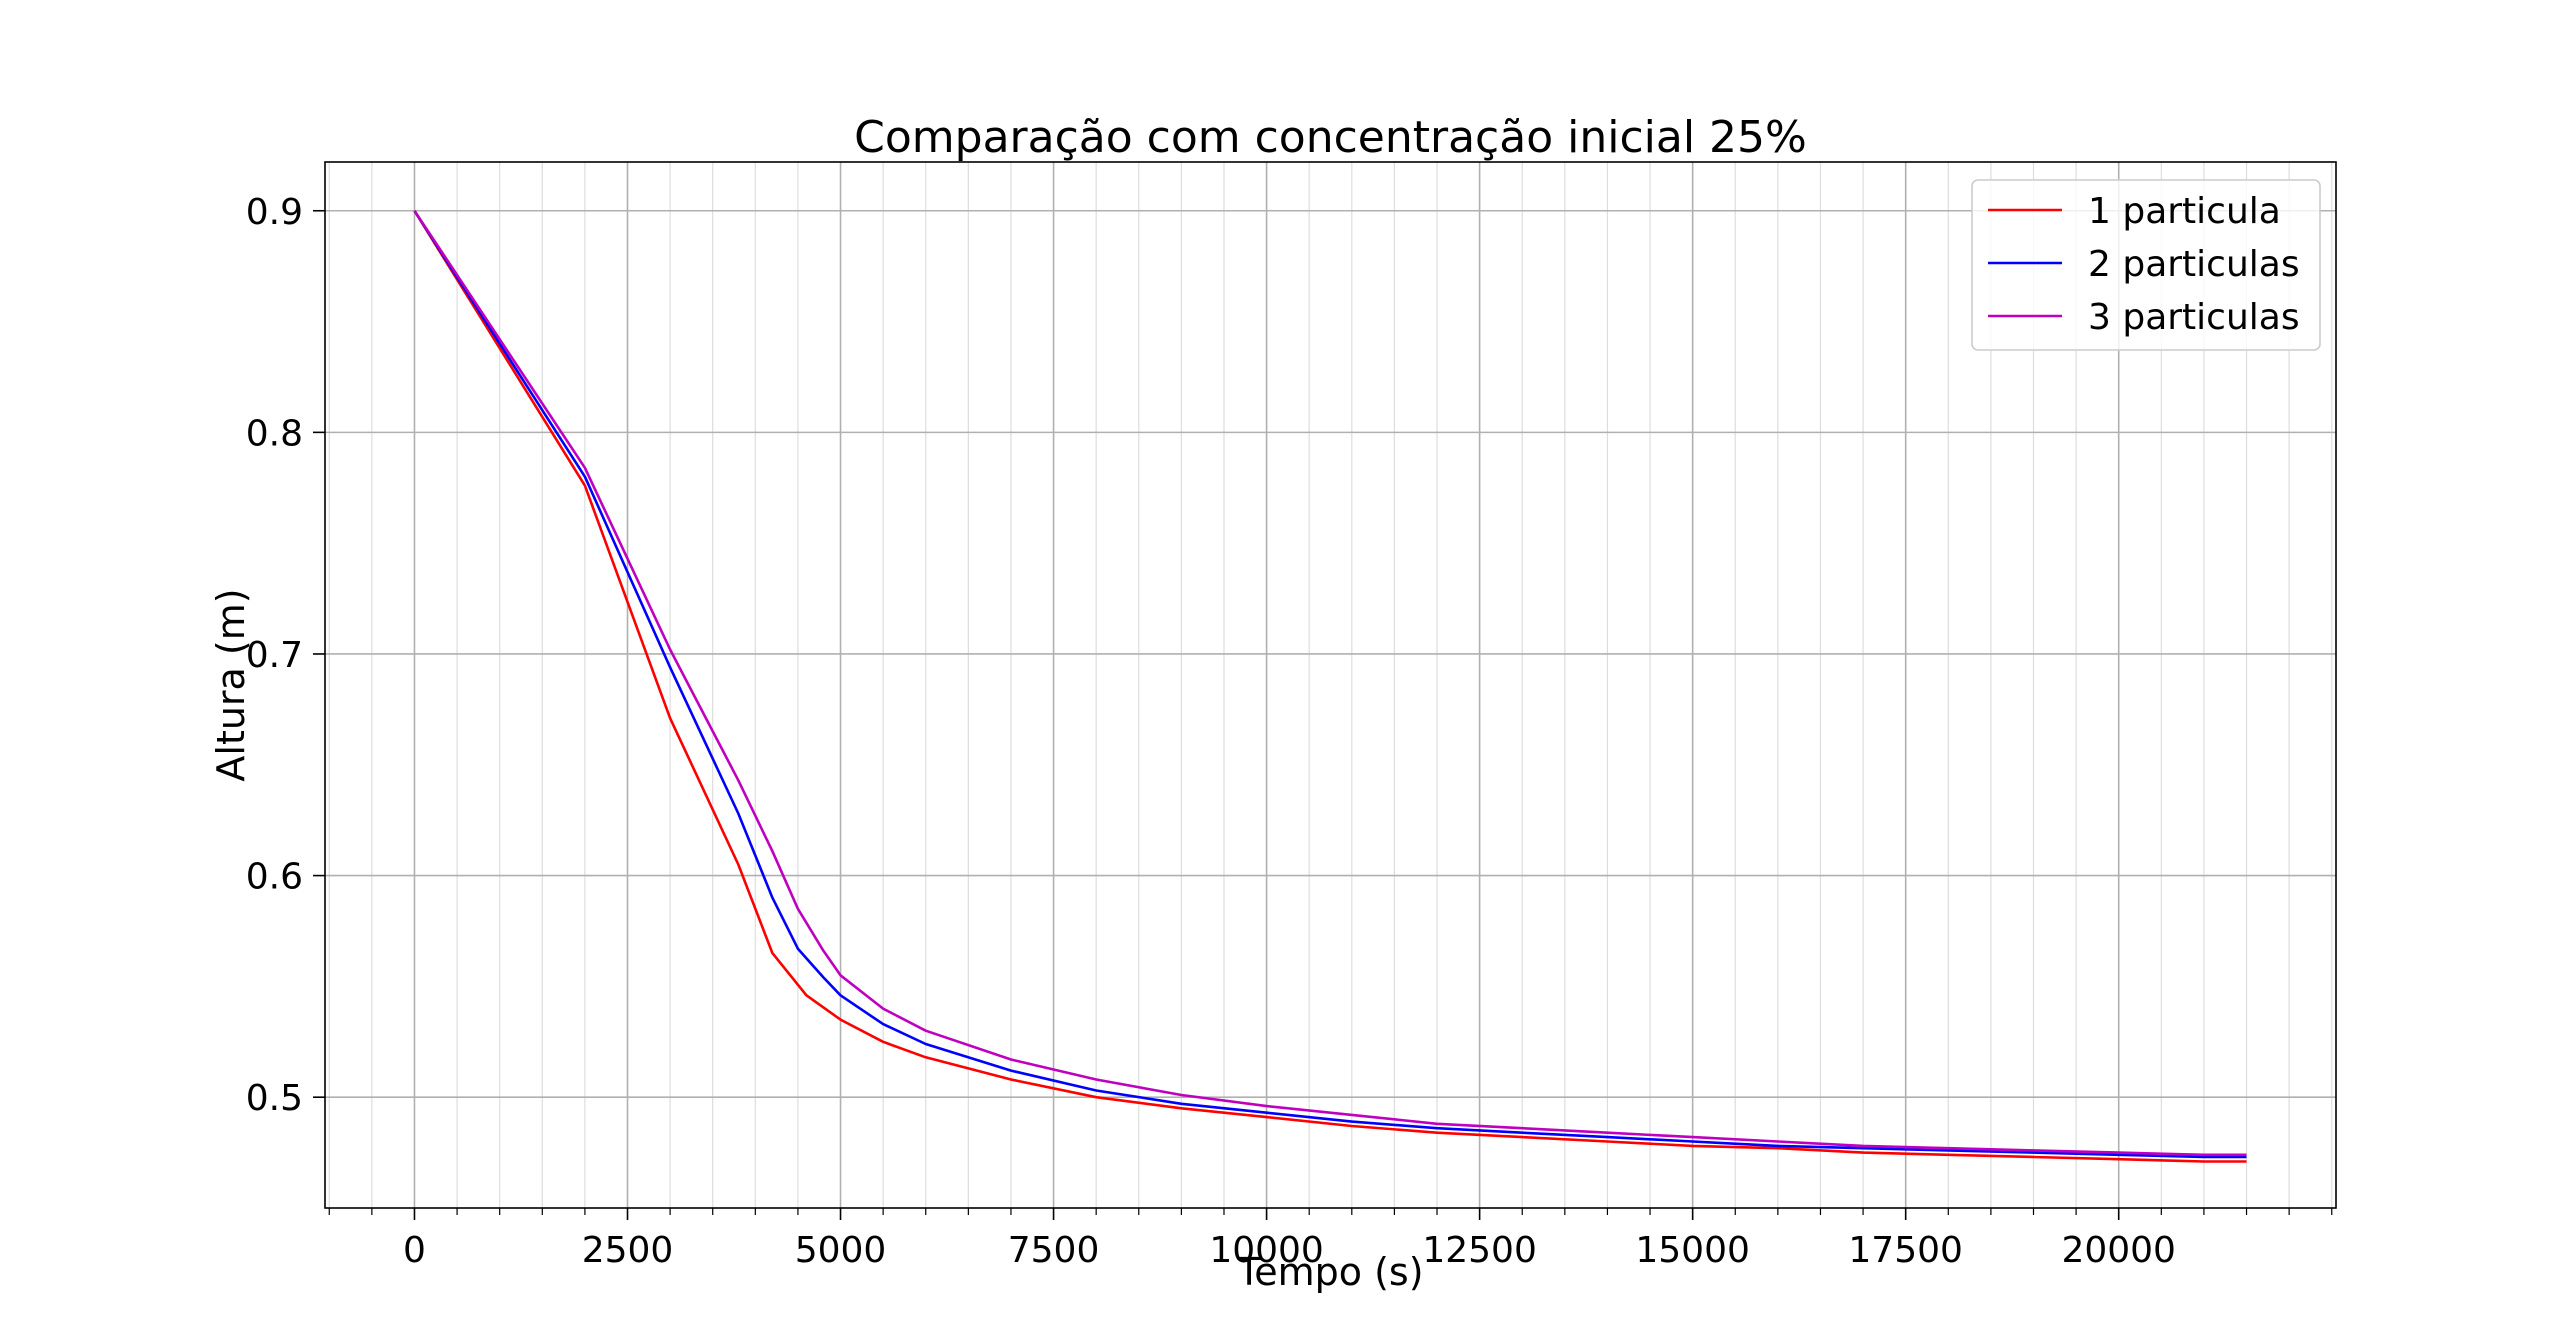  Describe the element at coordinates (1054, 1250) in the screenshot. I see `x-tick-label: 7500` at that location.